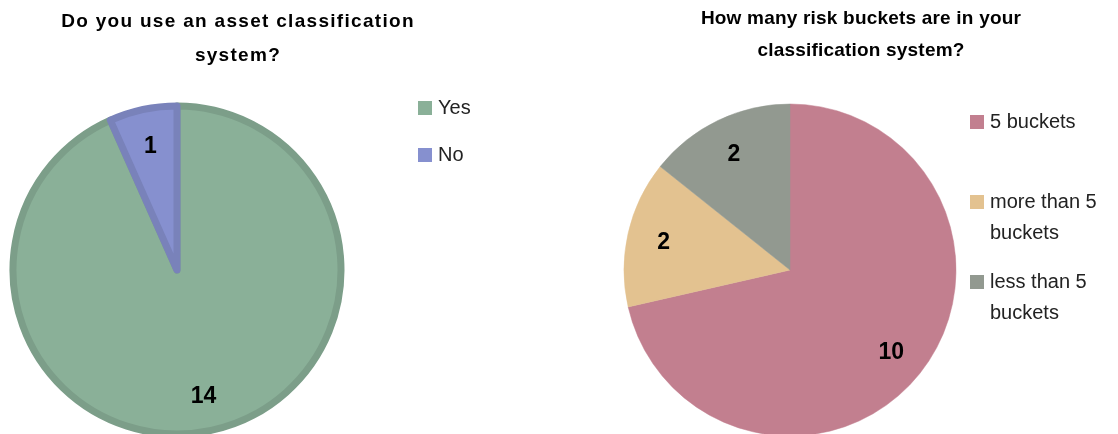 The height and width of the screenshot is (434, 1118). I want to click on chart-title: How many risk buckets are in your classification system?, so click(861, 34).